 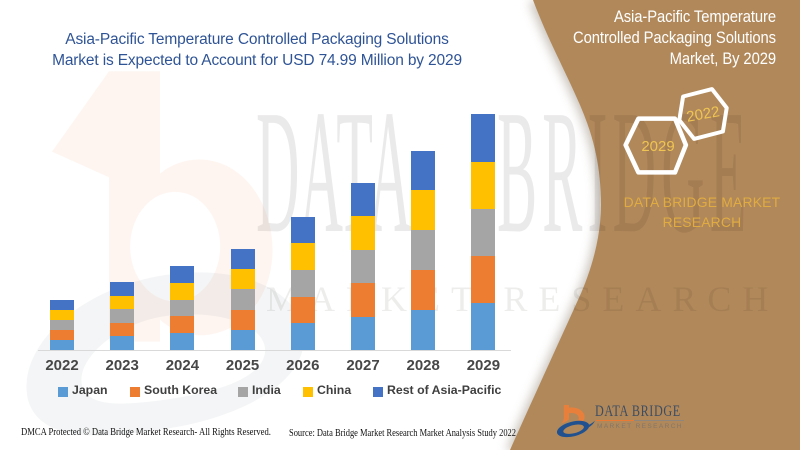 What do you see at coordinates (122, 289) in the screenshot?
I see `bar-segment-2023-rest-of-asia-pacific` at bounding box center [122, 289].